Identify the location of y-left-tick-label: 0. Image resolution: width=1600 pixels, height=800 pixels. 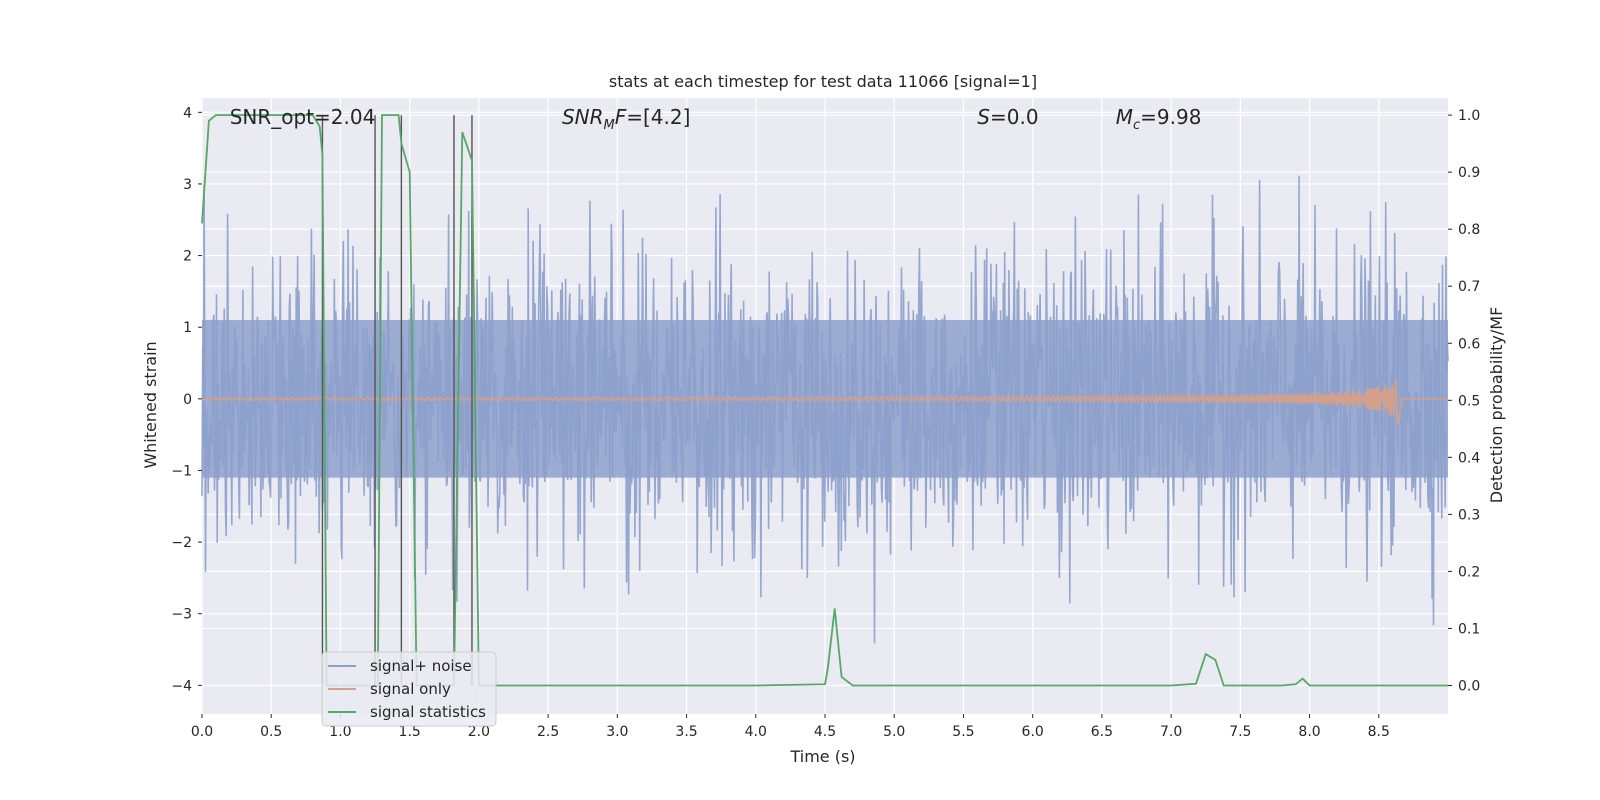
(187, 400).